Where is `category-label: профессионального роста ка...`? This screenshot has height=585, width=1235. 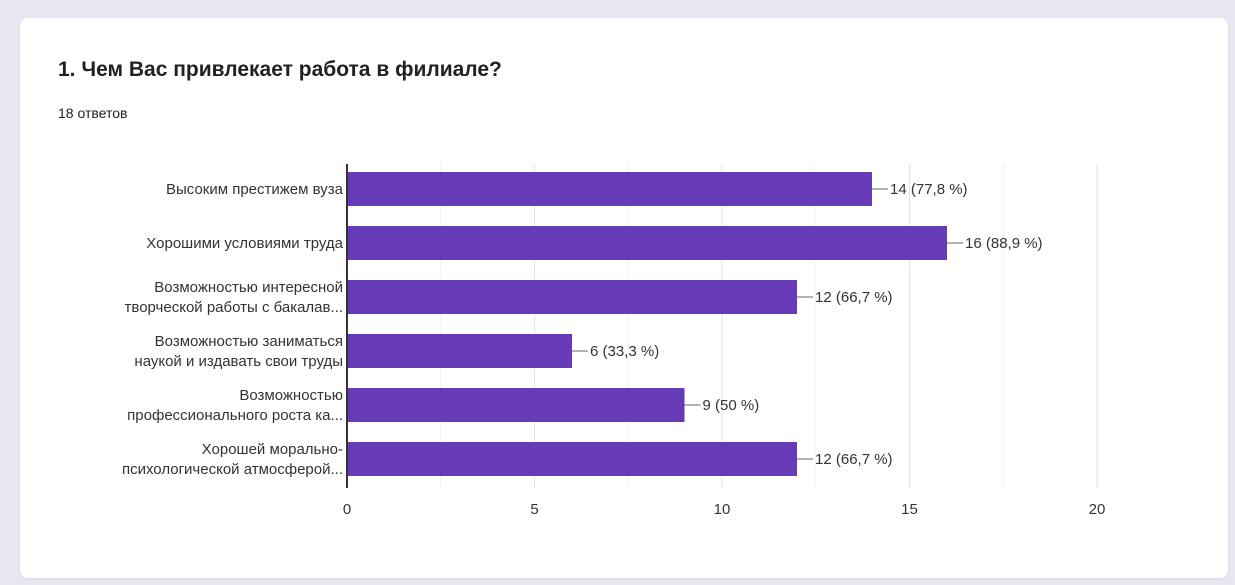 category-label: профессионального роста ка... is located at coordinates (235, 415).